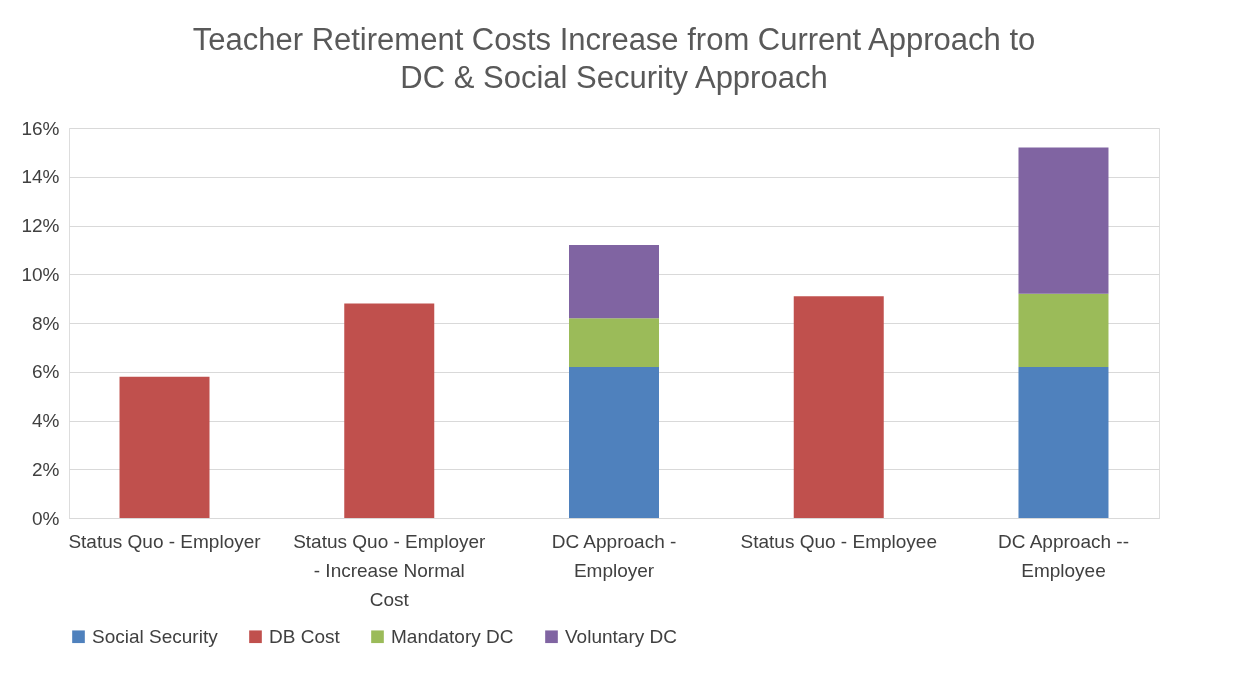 This screenshot has width=1241, height=686. Describe the element at coordinates (40, 177) in the screenshot. I see `y-tick-label: 14%` at that location.